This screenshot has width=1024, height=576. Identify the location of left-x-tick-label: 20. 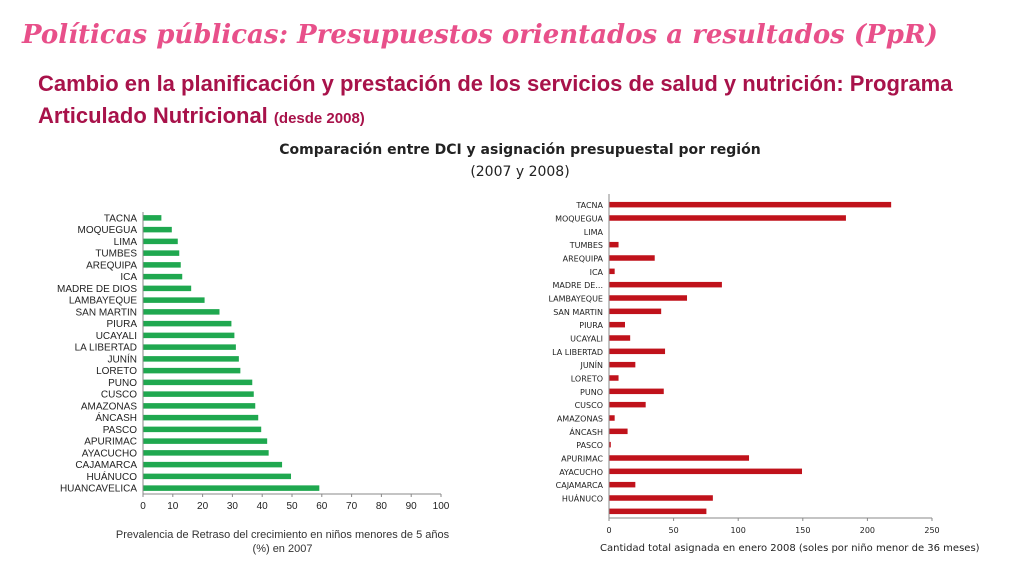
(203, 506).